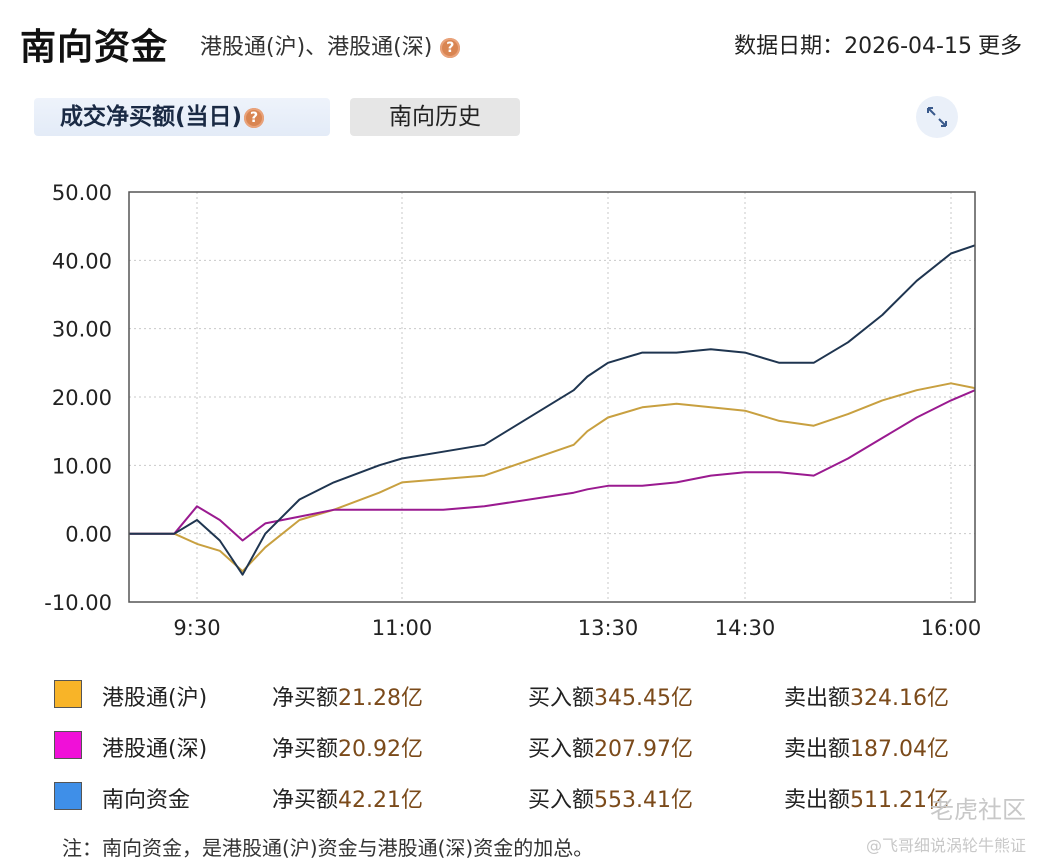 This screenshot has height=868, width=1048. I want to click on tab-net-buy-today: 成交净买额(当日)?, so click(182, 117).